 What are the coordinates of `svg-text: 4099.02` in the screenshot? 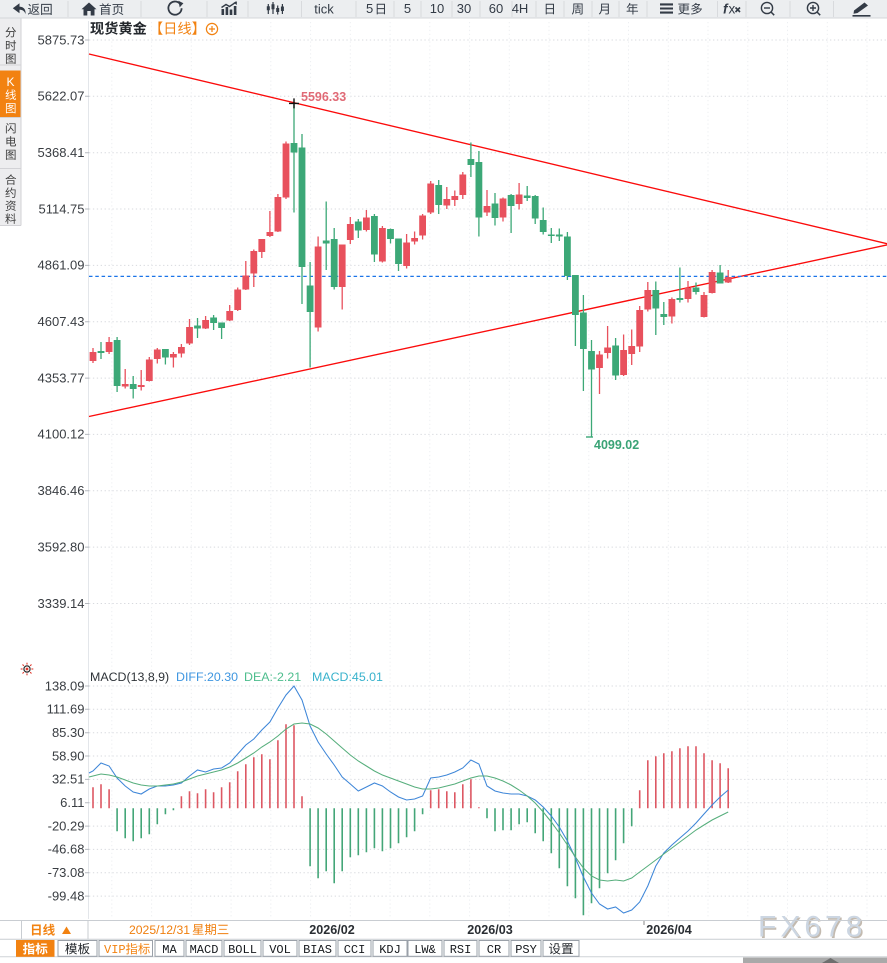 It's located at (616, 445).